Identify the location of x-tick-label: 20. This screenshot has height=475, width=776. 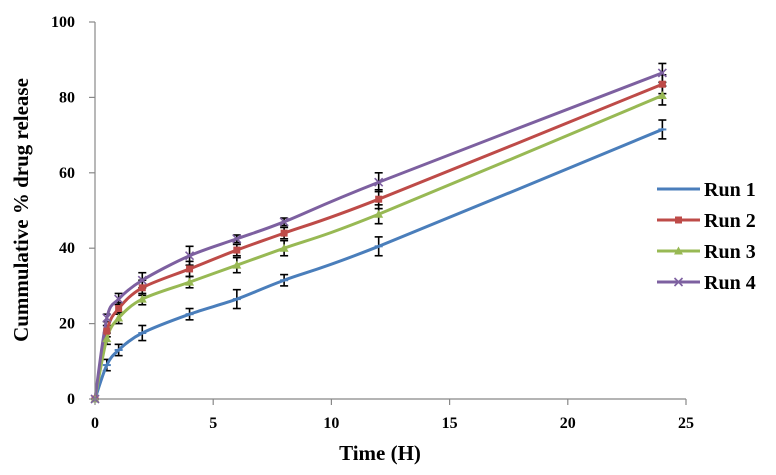
(568, 423).